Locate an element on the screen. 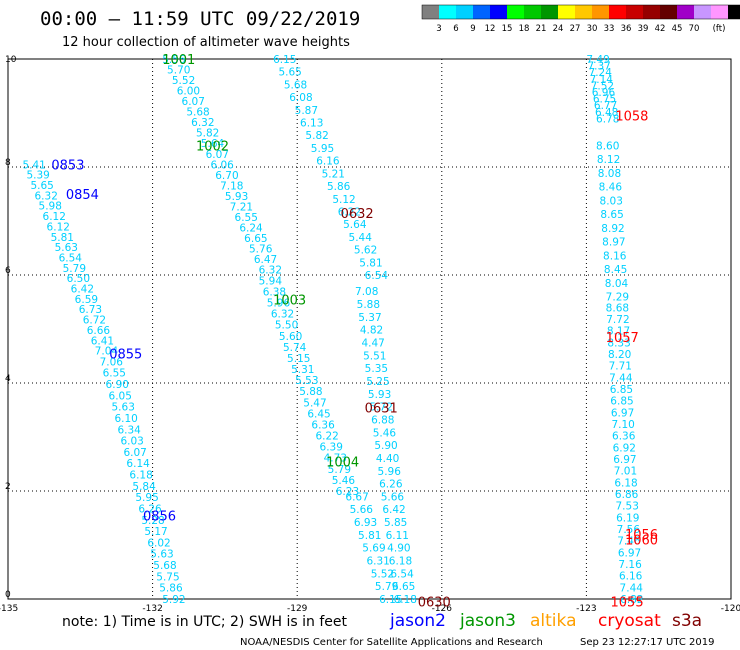  wave-height-value: 6.86 is located at coordinates (627, 495).